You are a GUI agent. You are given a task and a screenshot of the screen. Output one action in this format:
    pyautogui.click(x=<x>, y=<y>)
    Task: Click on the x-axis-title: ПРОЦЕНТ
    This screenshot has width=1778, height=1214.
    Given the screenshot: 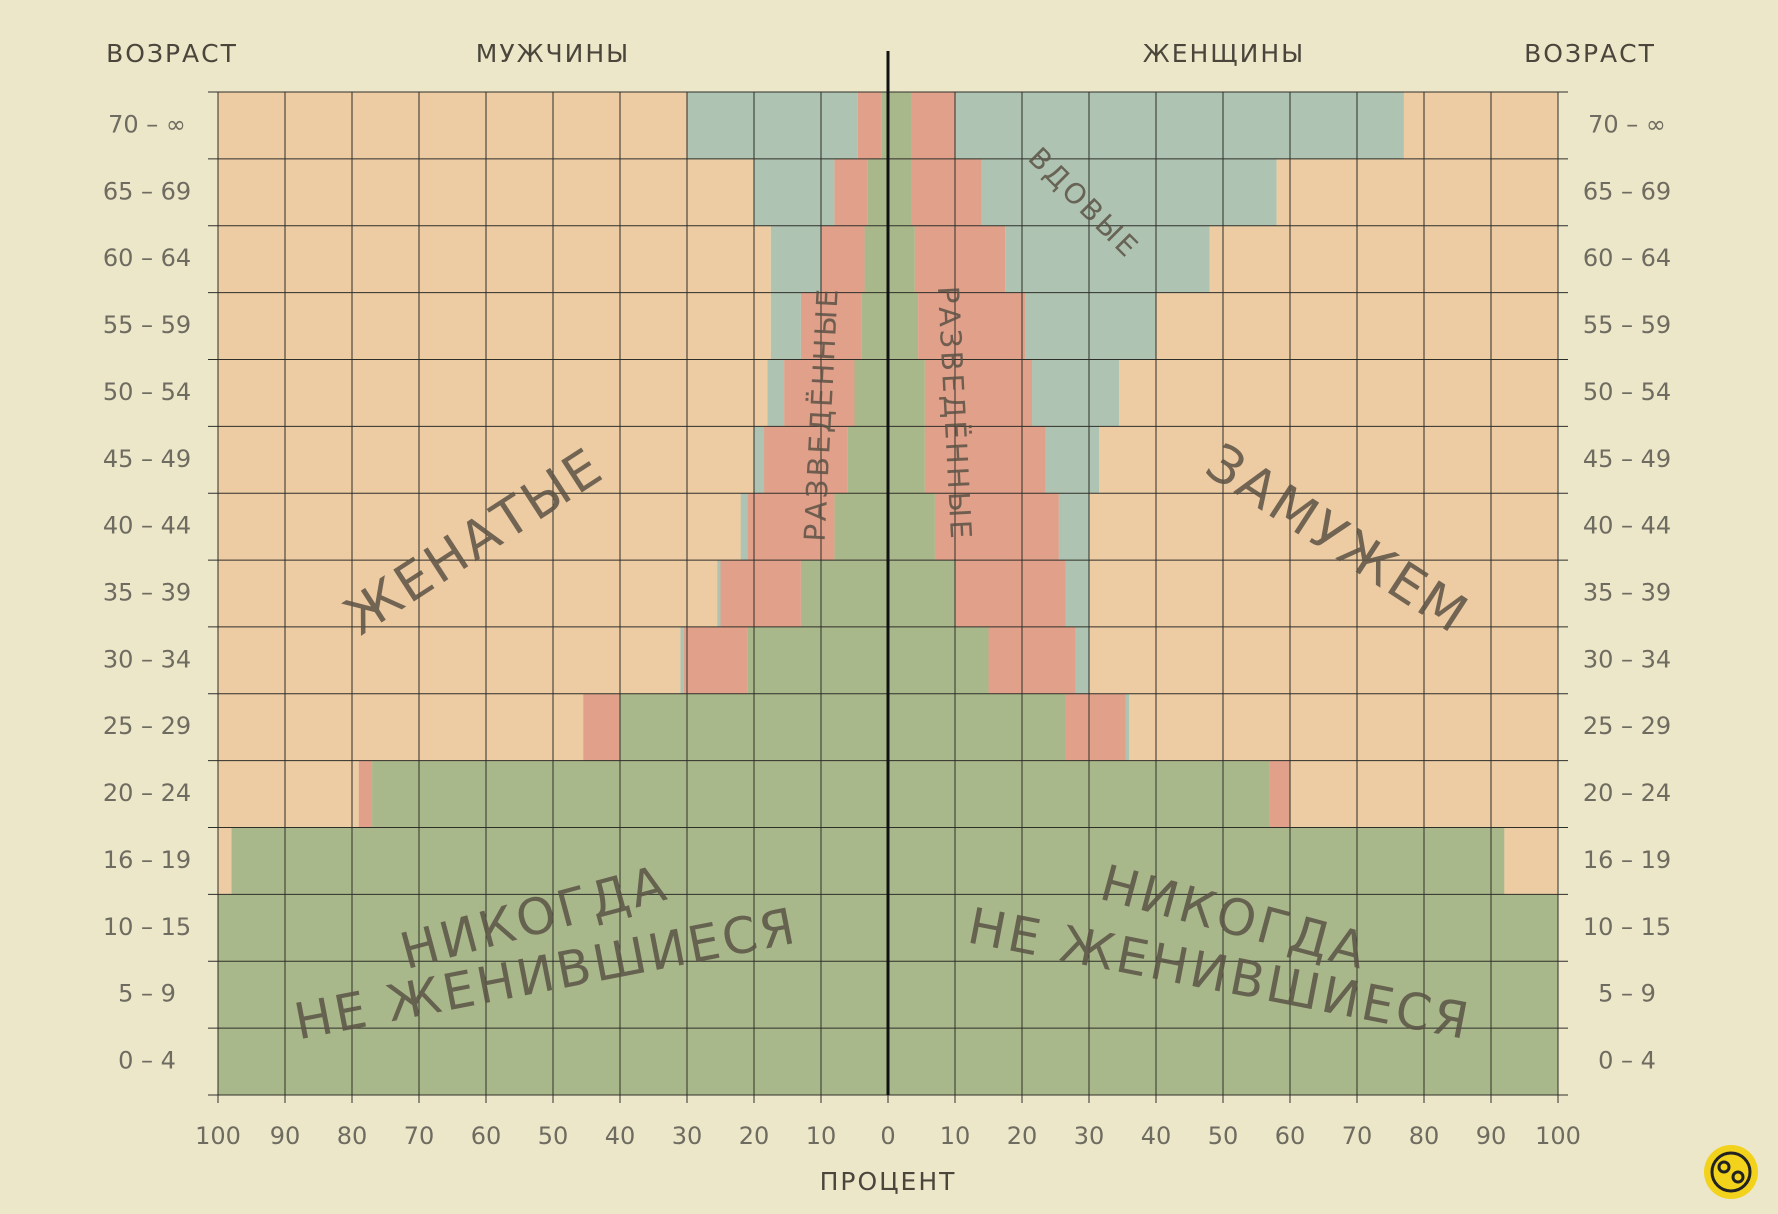 What is the action you would take?
    pyautogui.click(x=888, y=1181)
    